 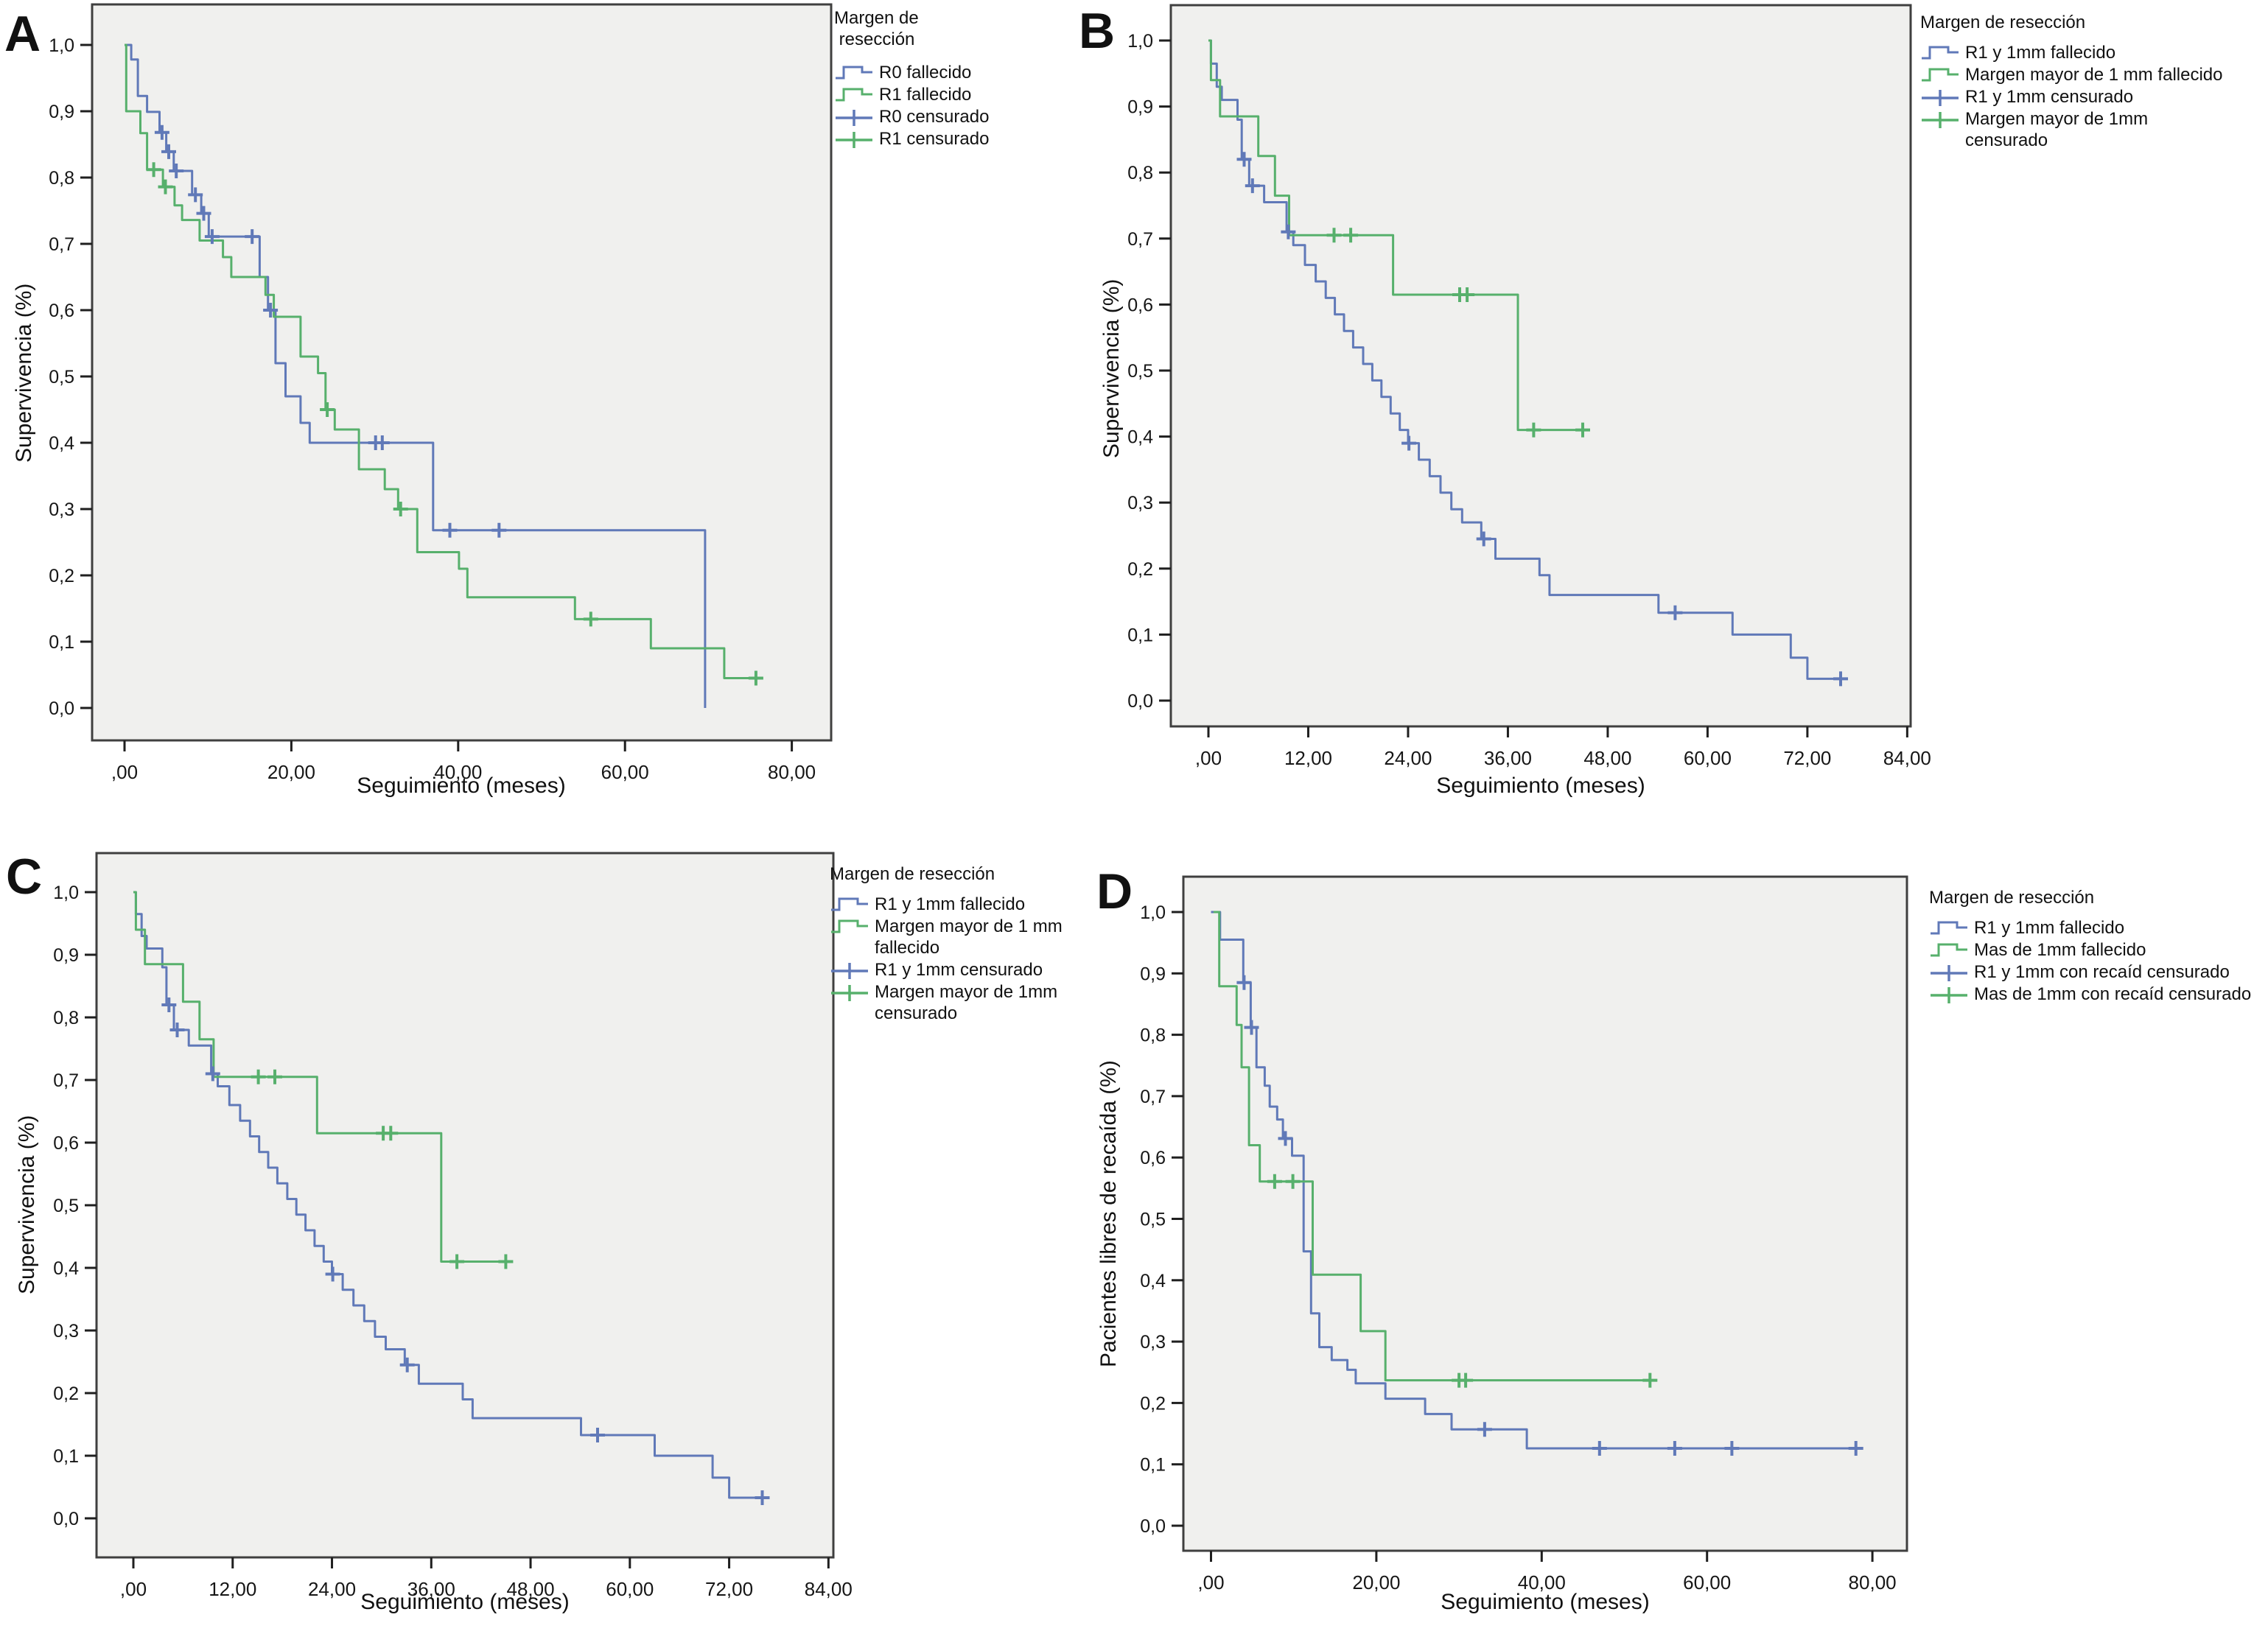 What do you see at coordinates (66, 1456) in the screenshot?
I see `y-tick-label: 0,1` at bounding box center [66, 1456].